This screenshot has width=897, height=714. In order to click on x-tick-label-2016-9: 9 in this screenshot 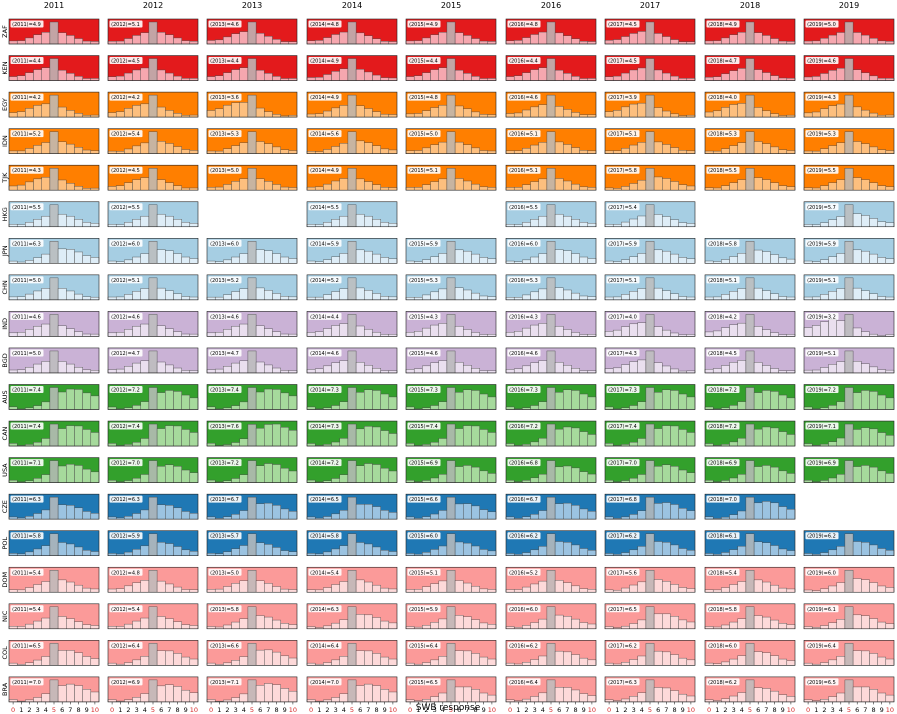, I will do `click(584, 710)`.